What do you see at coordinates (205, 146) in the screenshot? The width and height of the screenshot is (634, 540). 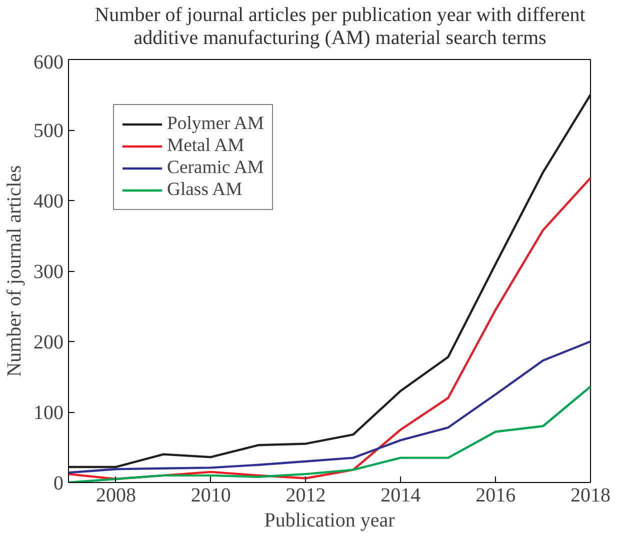 I see `legend-label: Metal AM` at bounding box center [205, 146].